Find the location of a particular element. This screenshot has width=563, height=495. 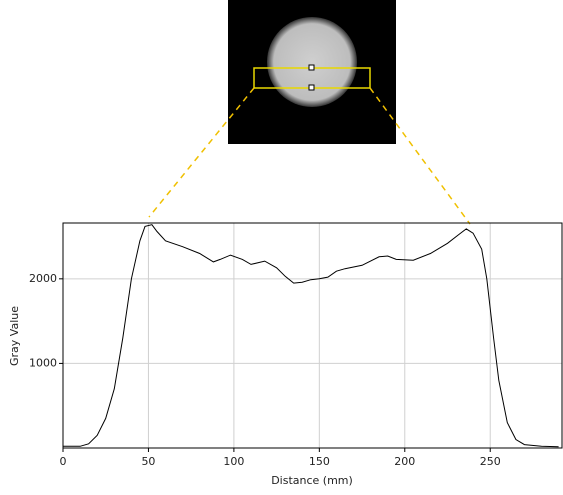

x-tick-label: 250 is located at coordinates (490, 461).